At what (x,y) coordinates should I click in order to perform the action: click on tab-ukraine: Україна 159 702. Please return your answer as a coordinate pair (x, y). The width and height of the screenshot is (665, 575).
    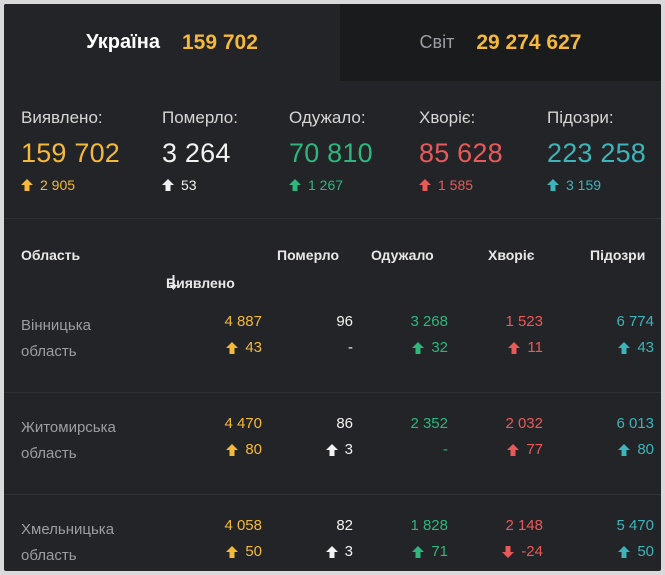
    Looking at the image, I should click on (172, 42).